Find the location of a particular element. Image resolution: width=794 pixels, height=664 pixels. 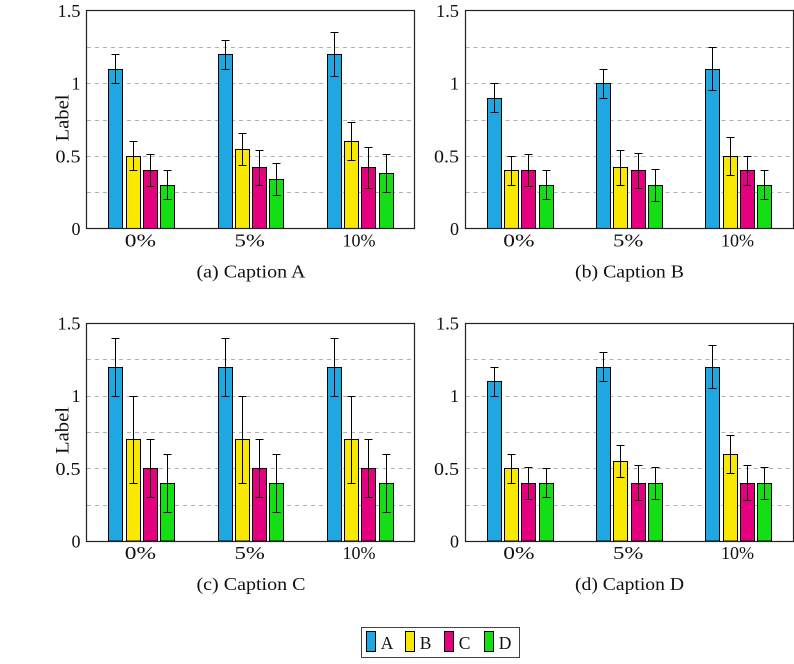

svg-text: (d) Caption D is located at coordinates (629, 584).